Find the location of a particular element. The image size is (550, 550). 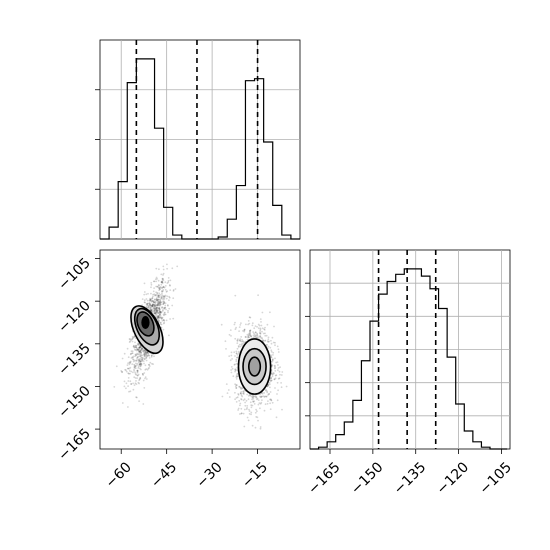

joint-ytick-label: −165 is located at coordinates (74, 445).